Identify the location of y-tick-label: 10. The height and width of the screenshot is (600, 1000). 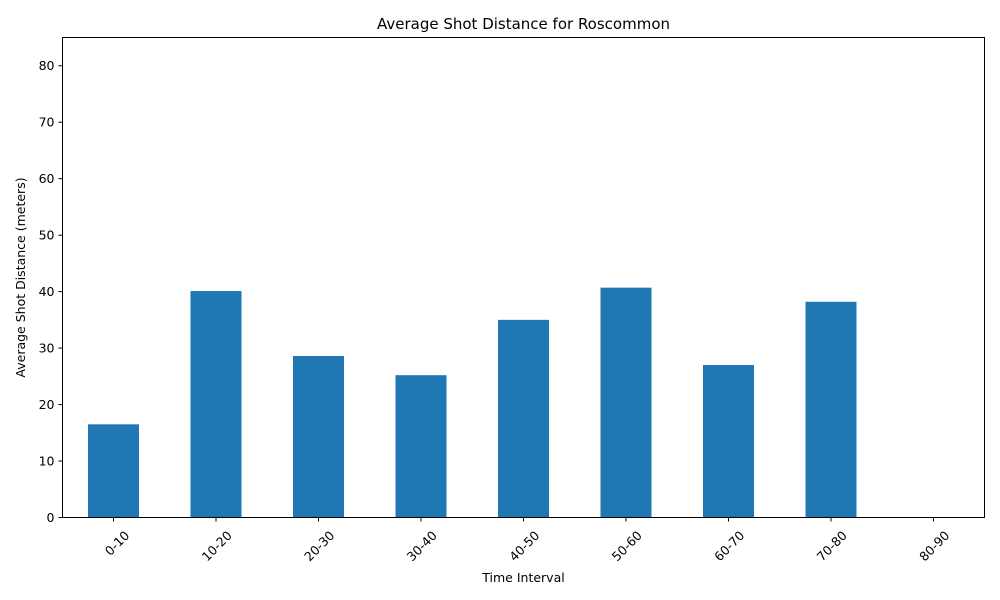
(47, 461).